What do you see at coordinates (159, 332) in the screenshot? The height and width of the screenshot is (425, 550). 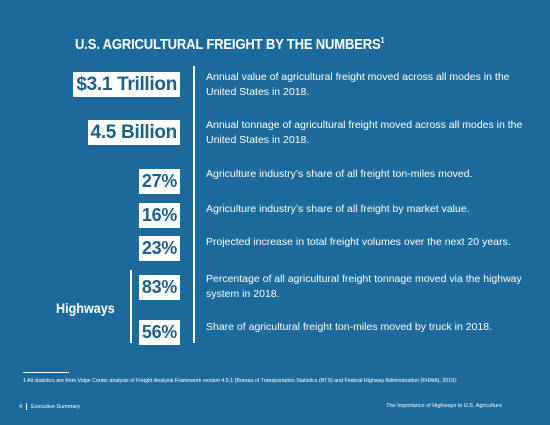 I see `stat-value-truck-ton-miles: 56%` at bounding box center [159, 332].